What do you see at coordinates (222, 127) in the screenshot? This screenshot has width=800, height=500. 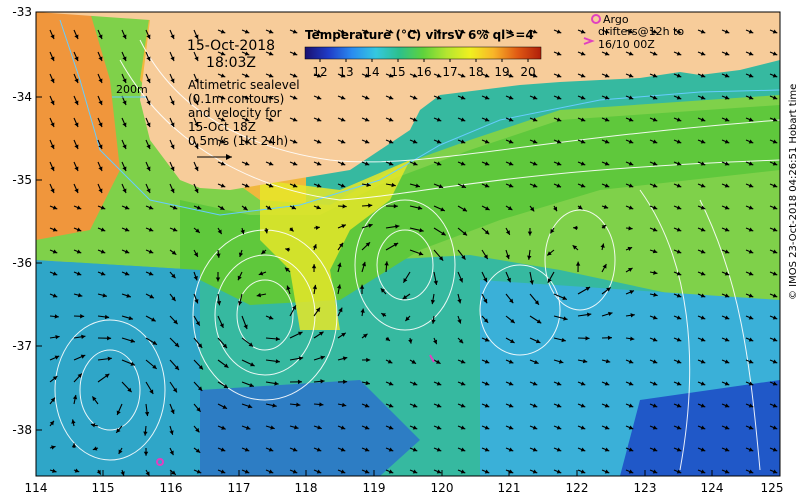 I see `altimetry-note-line: 15-Oct 18Z` at bounding box center [222, 127].